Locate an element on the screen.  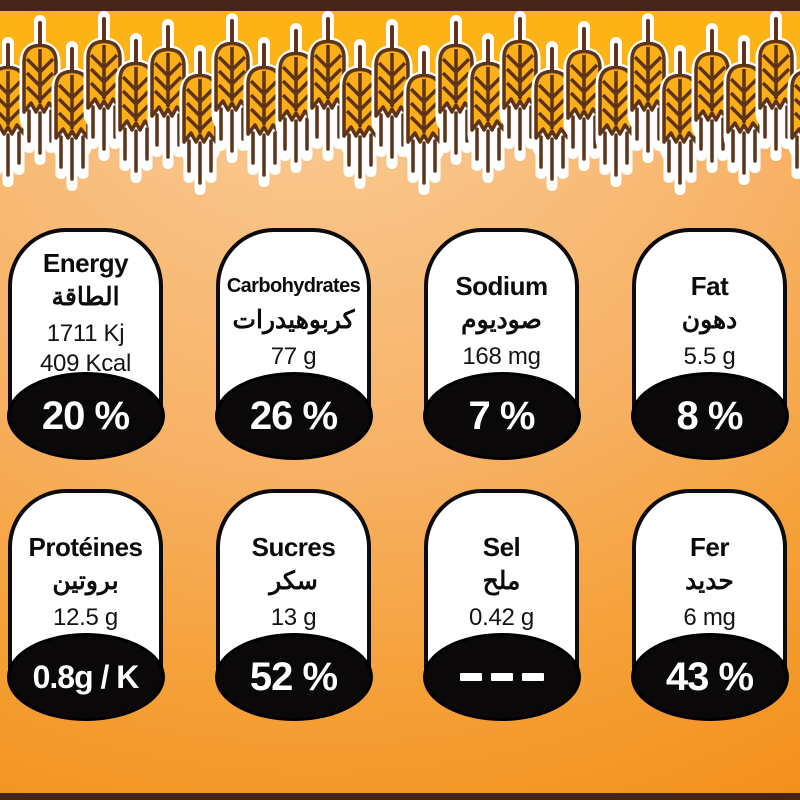
daily-value-text: 8 % is located at coordinates (710, 415).